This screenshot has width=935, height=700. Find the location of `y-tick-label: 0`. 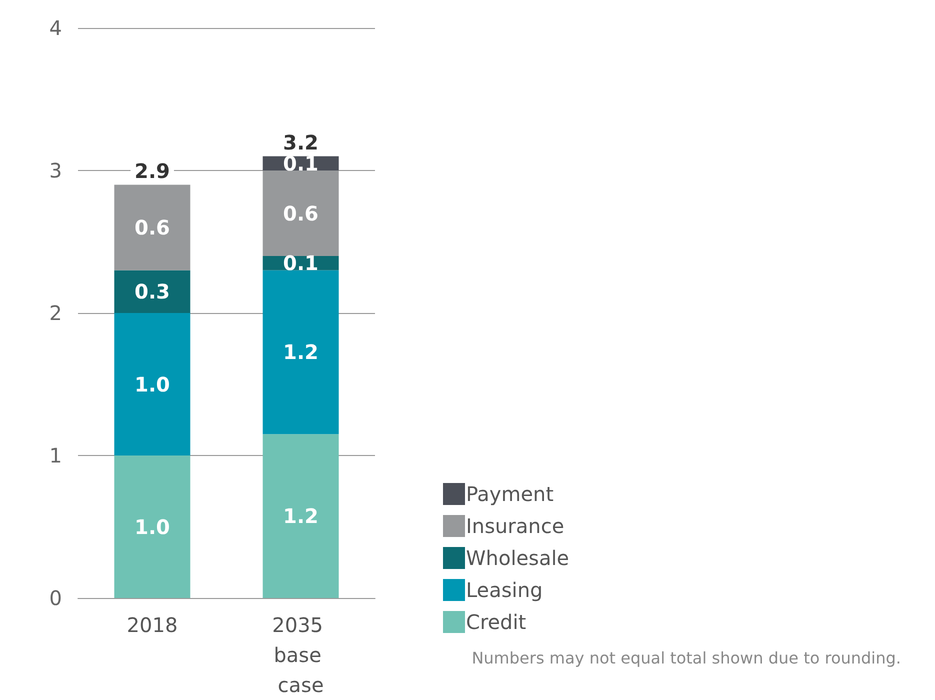

y-tick-label: 0 is located at coordinates (55, 598).